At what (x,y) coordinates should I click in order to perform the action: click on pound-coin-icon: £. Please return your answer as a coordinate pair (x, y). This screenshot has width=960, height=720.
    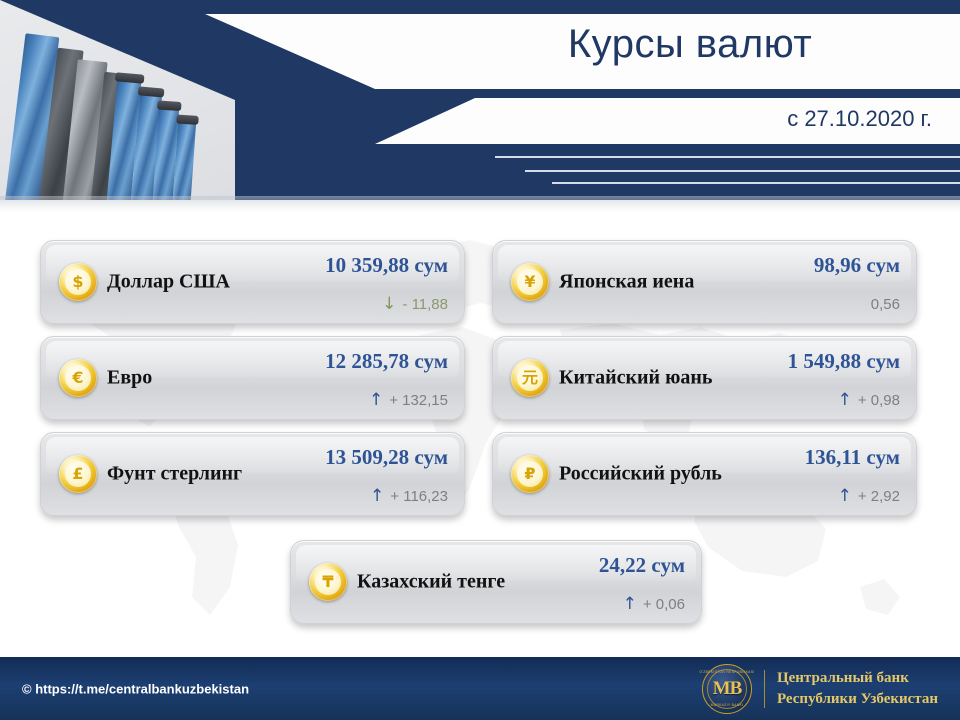
    Looking at the image, I should click on (78, 474).